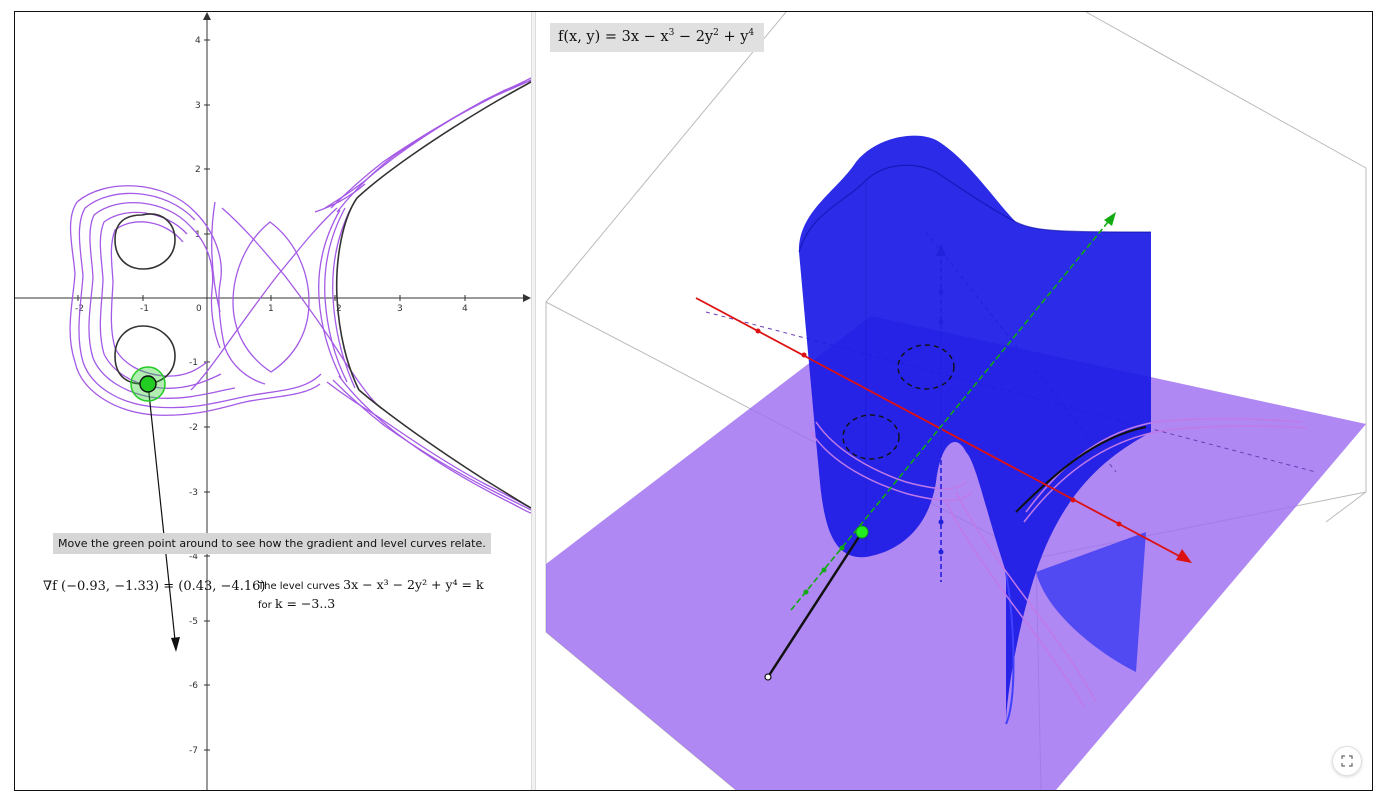 The height and width of the screenshot is (793, 1373). I want to click on y-tick-label: 2, so click(198, 170).